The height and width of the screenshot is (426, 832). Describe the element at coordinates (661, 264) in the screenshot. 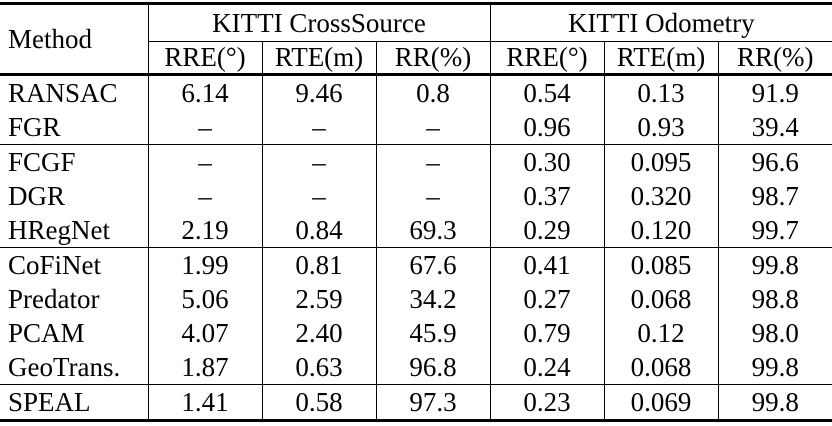

I see `metric-value-cell: 0.085` at that location.